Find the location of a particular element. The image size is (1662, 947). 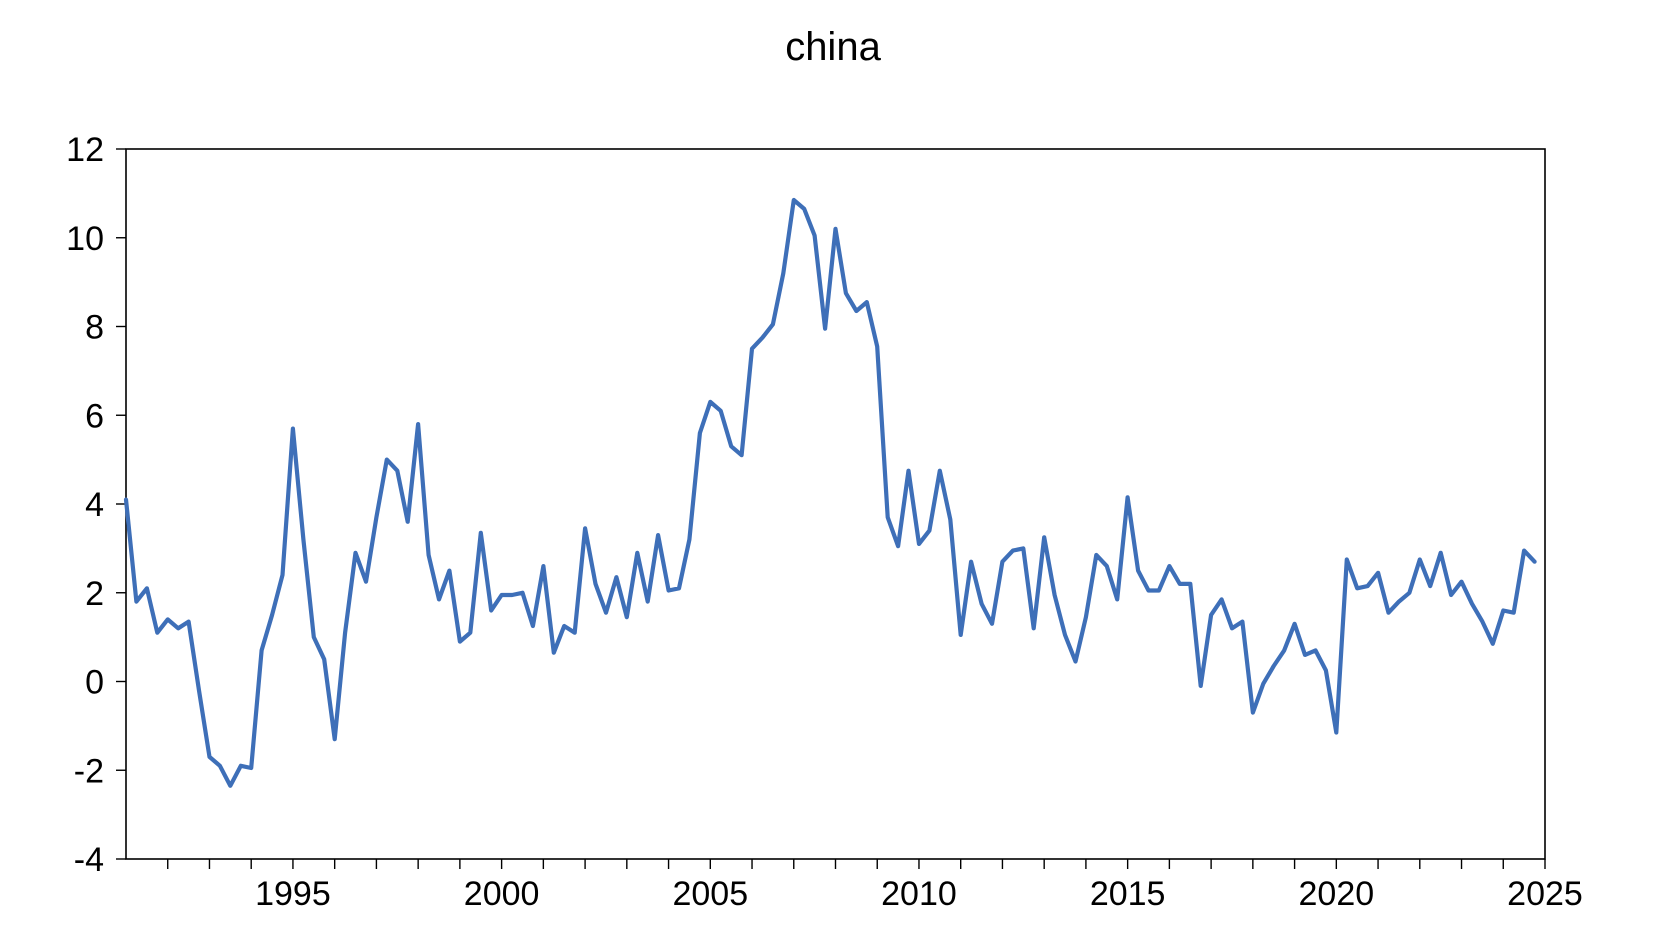

y-tick-label: 2 is located at coordinates (94, 594).